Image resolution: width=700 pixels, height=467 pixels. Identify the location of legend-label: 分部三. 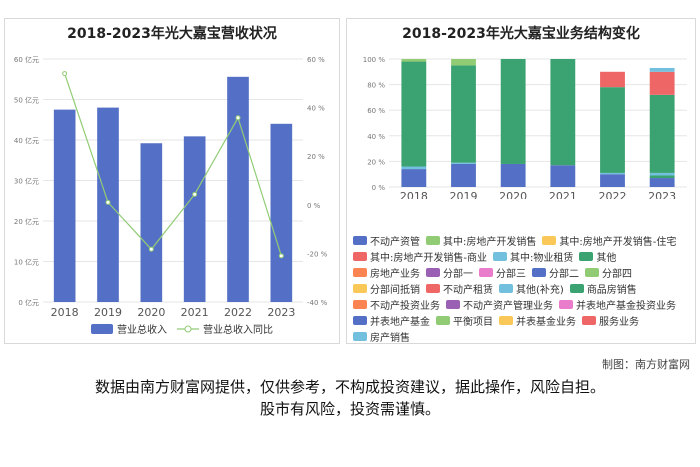
(511, 274).